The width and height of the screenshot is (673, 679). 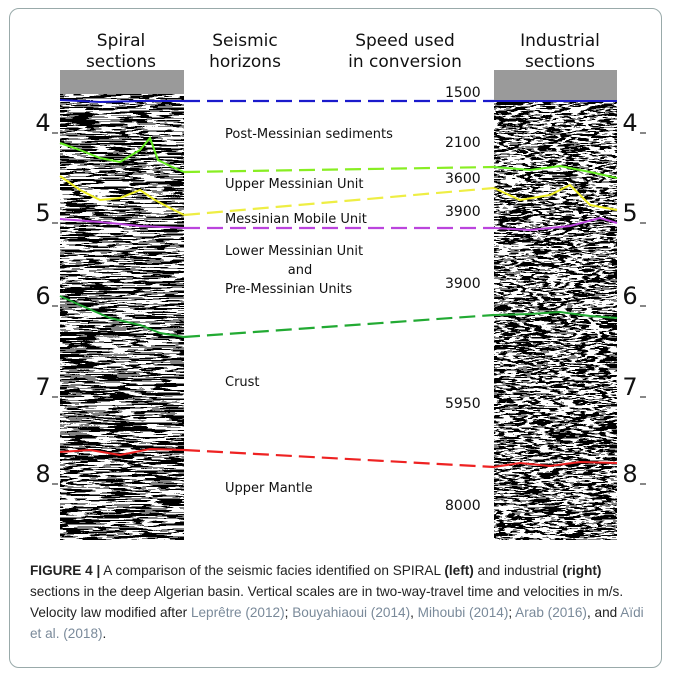 What do you see at coordinates (459, 570) in the screenshot?
I see `caption-text: (left)` at bounding box center [459, 570].